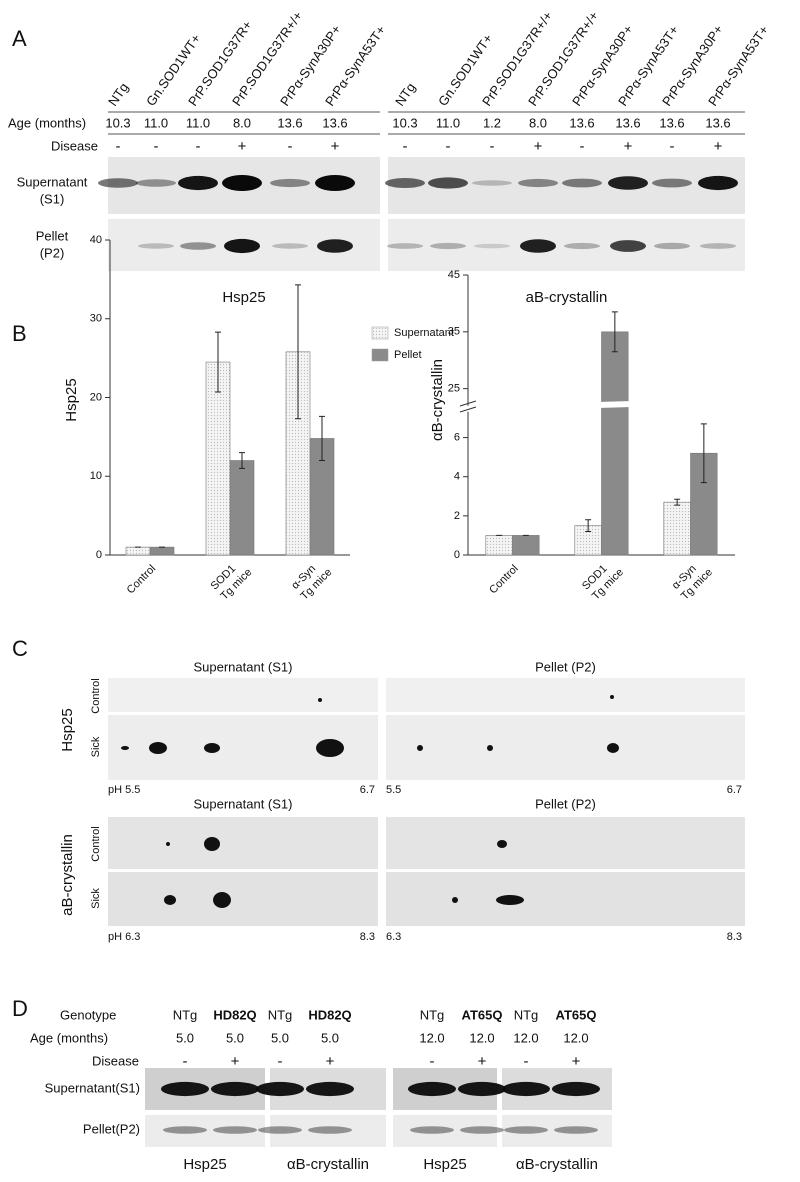 The image size is (800, 1182). I want to click on legend-swatch, so click(380, 355).